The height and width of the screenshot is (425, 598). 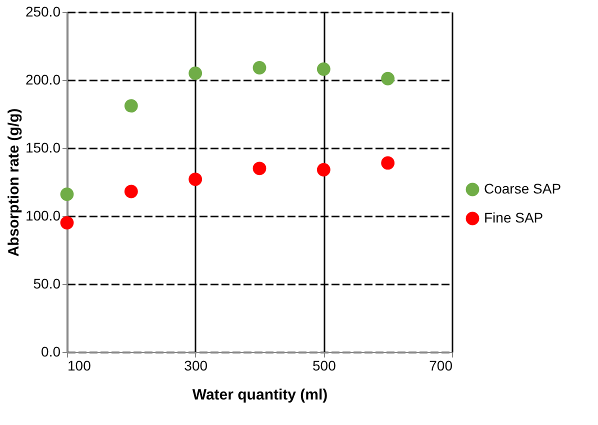 I want to click on x-tick-label: 300, so click(x=196, y=366).